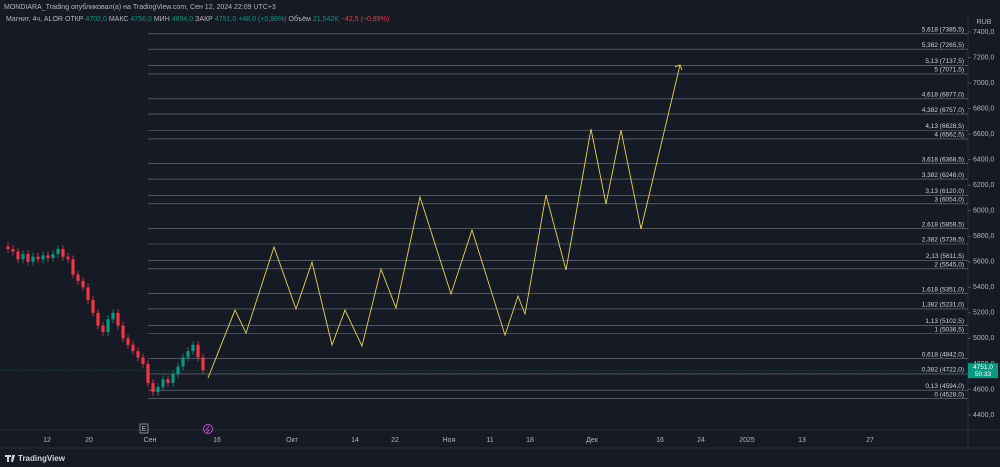 The width and height of the screenshot is (1000, 467). Describe the element at coordinates (47, 440) in the screenshot. I see `x-tick-label: 12` at that location.